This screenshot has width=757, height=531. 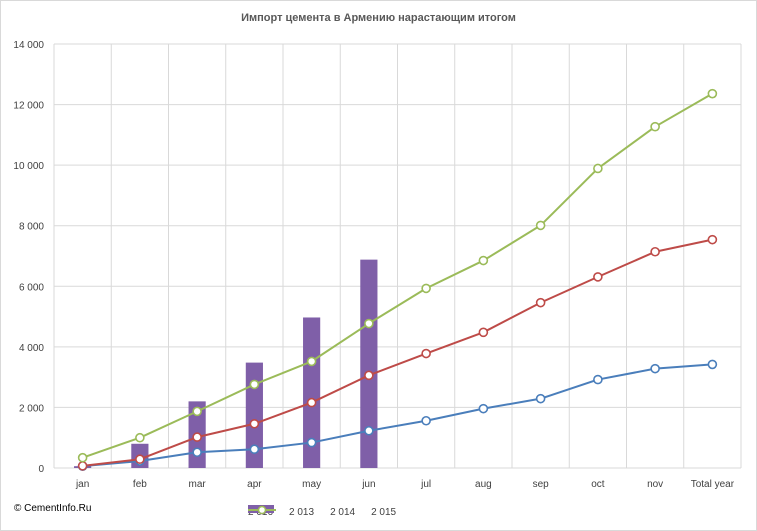 What do you see at coordinates (281, 511) in the screenshot?
I see `legend-item-2013: 2 013` at bounding box center [281, 511].